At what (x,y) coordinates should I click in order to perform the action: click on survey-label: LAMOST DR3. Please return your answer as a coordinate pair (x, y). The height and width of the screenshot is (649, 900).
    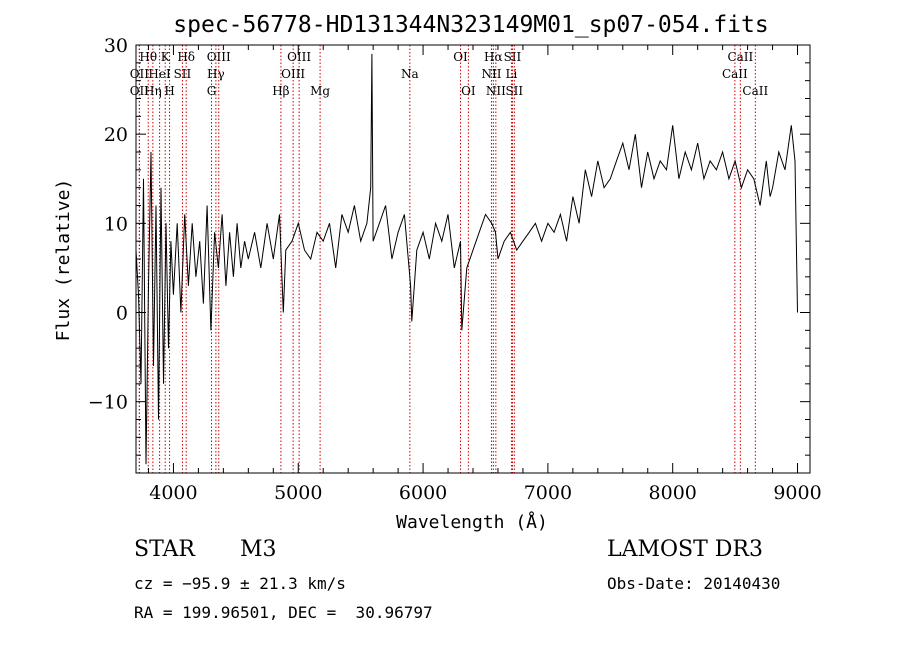
    Looking at the image, I should click on (685, 549).